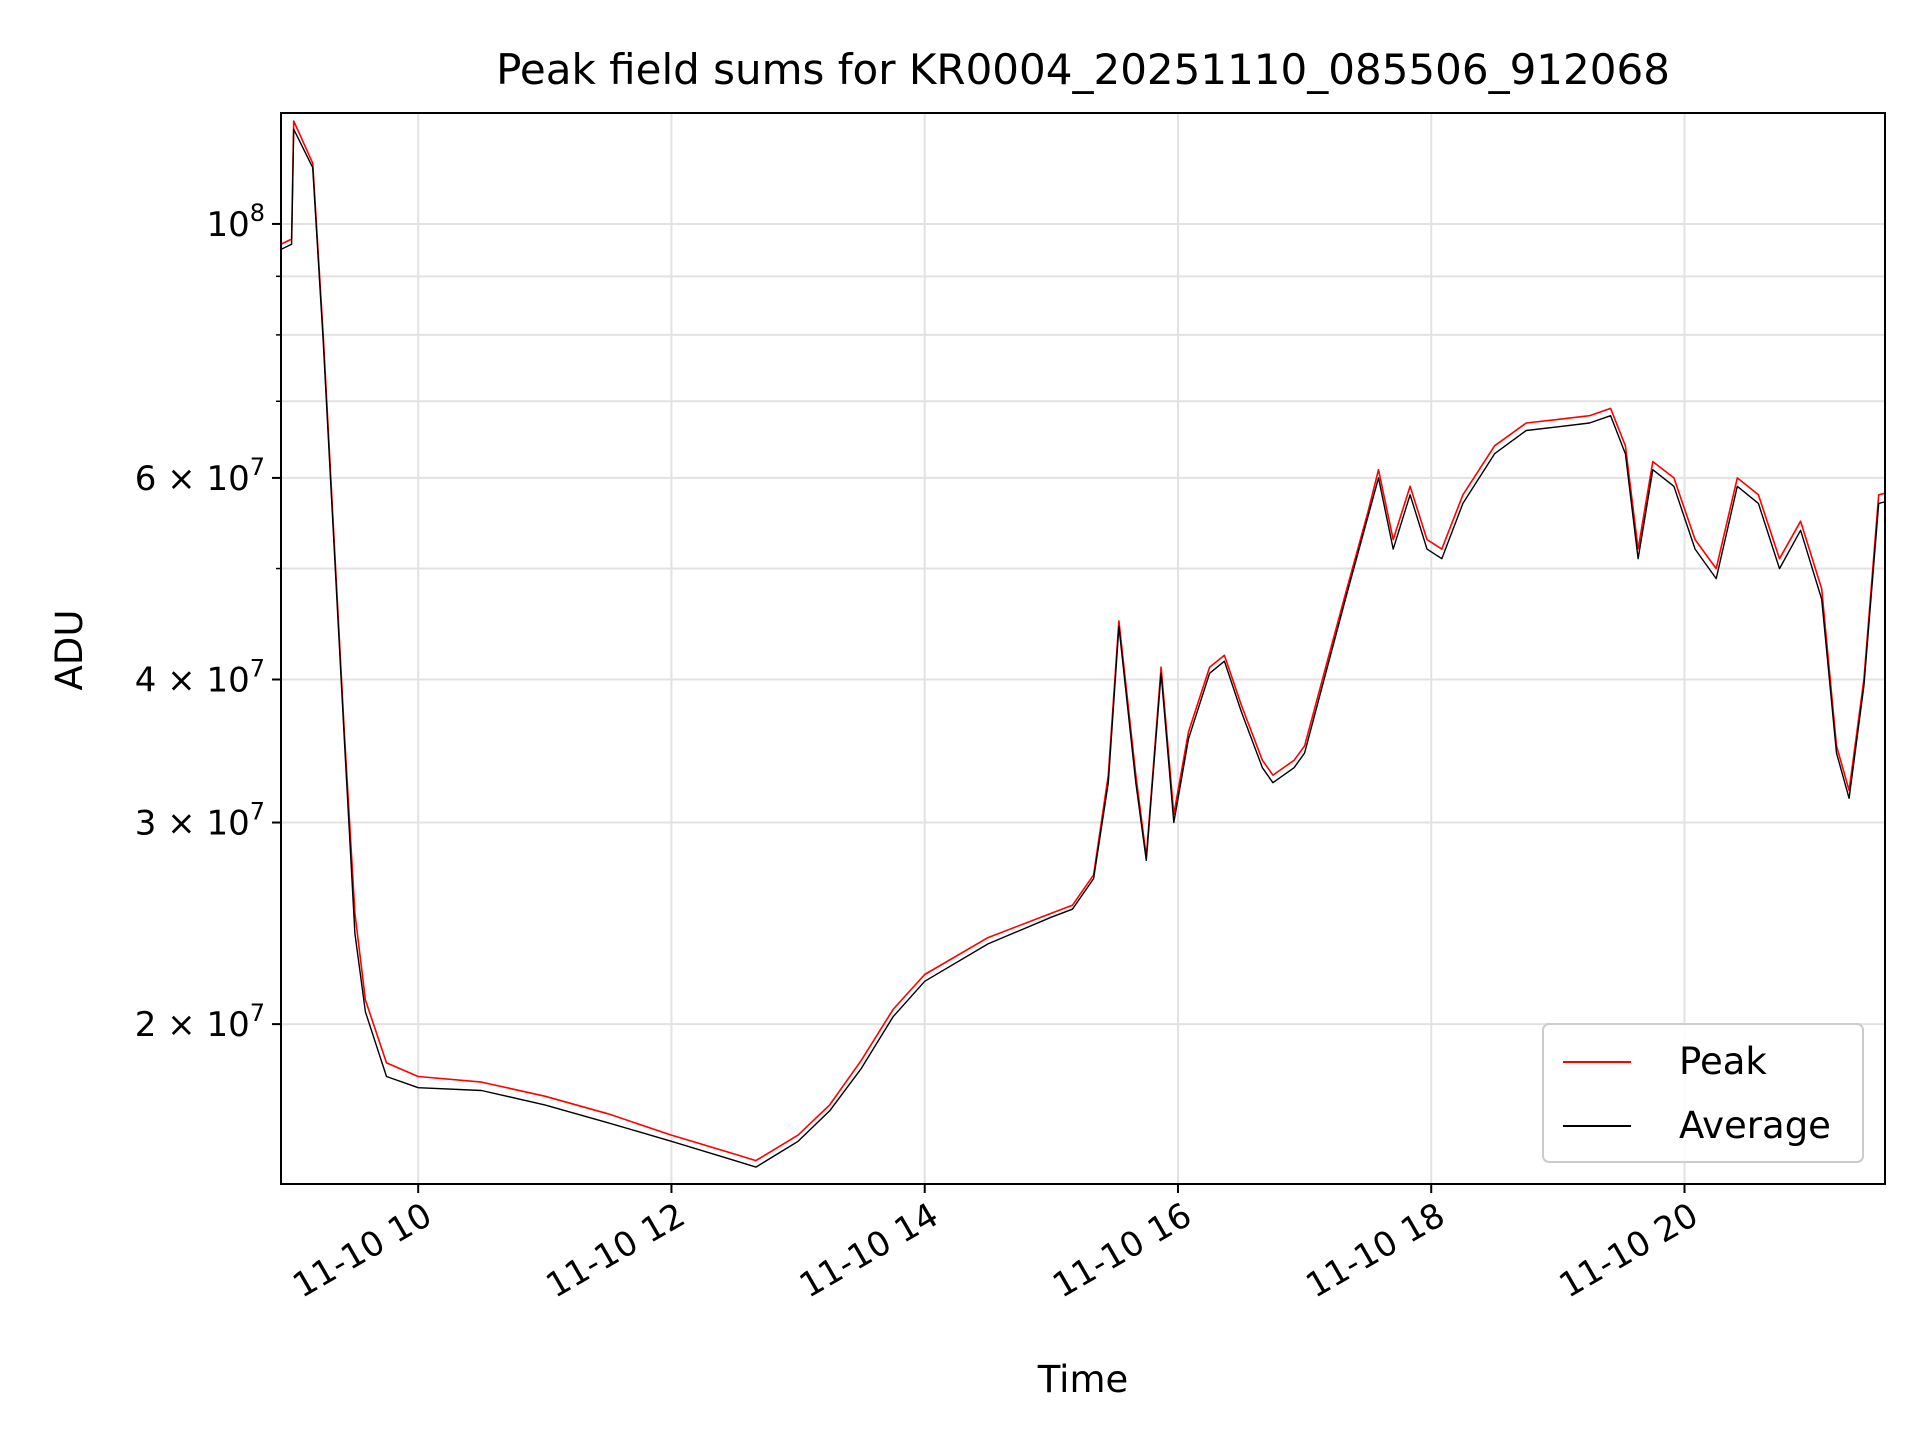 The width and height of the screenshot is (1920, 1444). I want to click on legend-box, so click(1703, 1093).